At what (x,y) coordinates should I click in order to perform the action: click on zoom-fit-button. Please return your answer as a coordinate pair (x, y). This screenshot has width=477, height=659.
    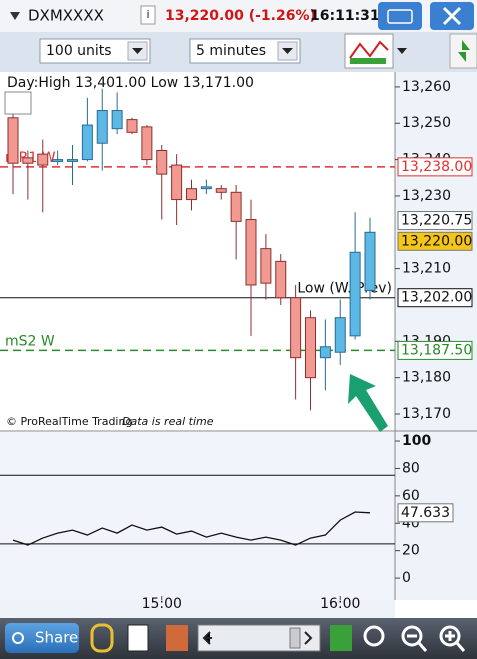
    Looking at the image, I should click on (374, 636).